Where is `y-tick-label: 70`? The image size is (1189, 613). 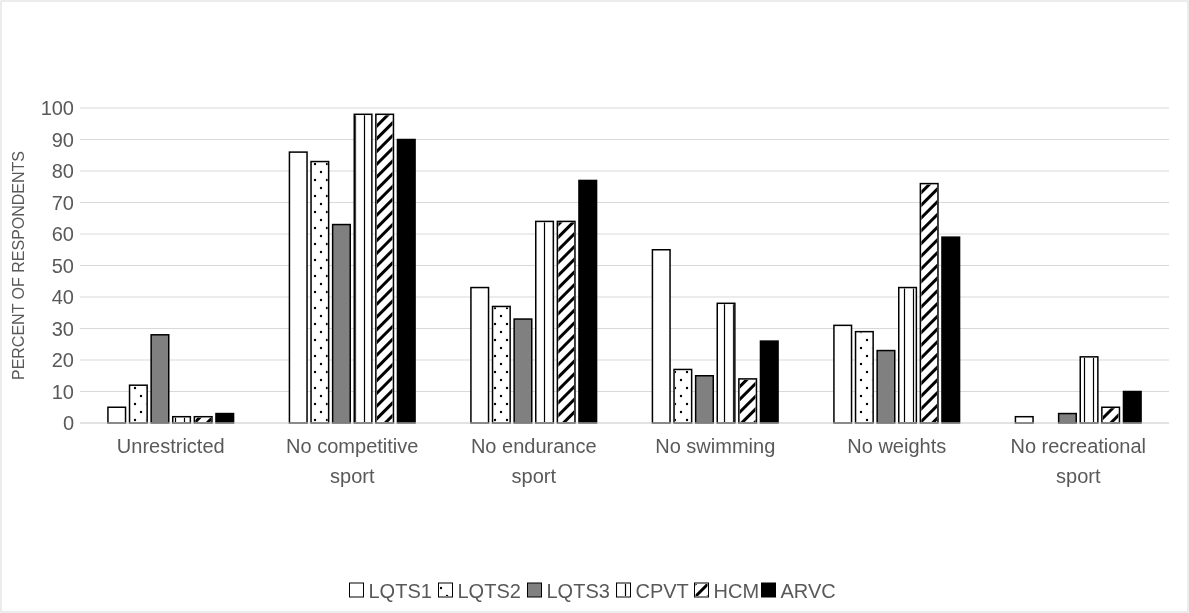
y-tick-label: 70 is located at coordinates (62, 202).